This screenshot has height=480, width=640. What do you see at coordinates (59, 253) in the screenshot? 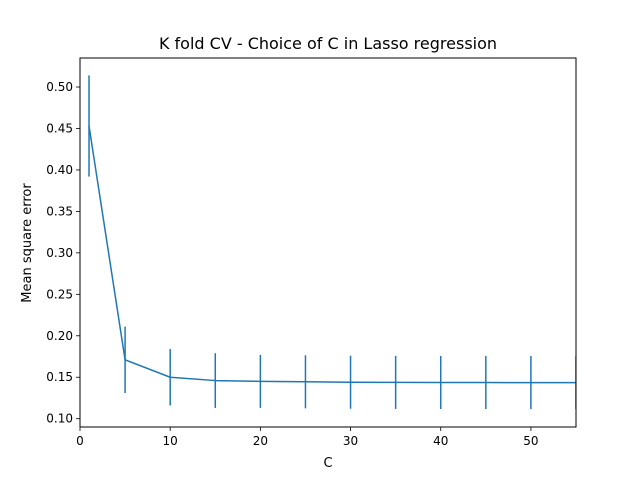
I see `y-tick-label: 0.30` at bounding box center [59, 253].